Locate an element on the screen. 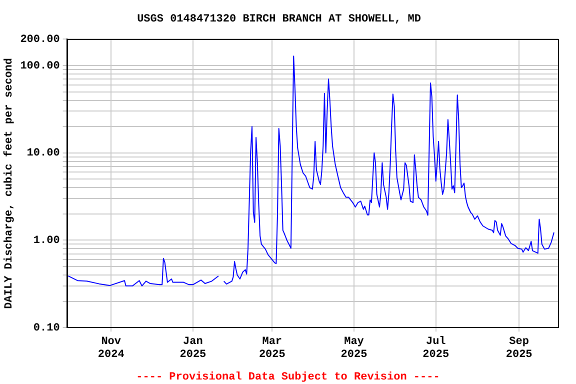 The image size is (576, 384). y-tick-label: 0.10 is located at coordinates (46, 328).